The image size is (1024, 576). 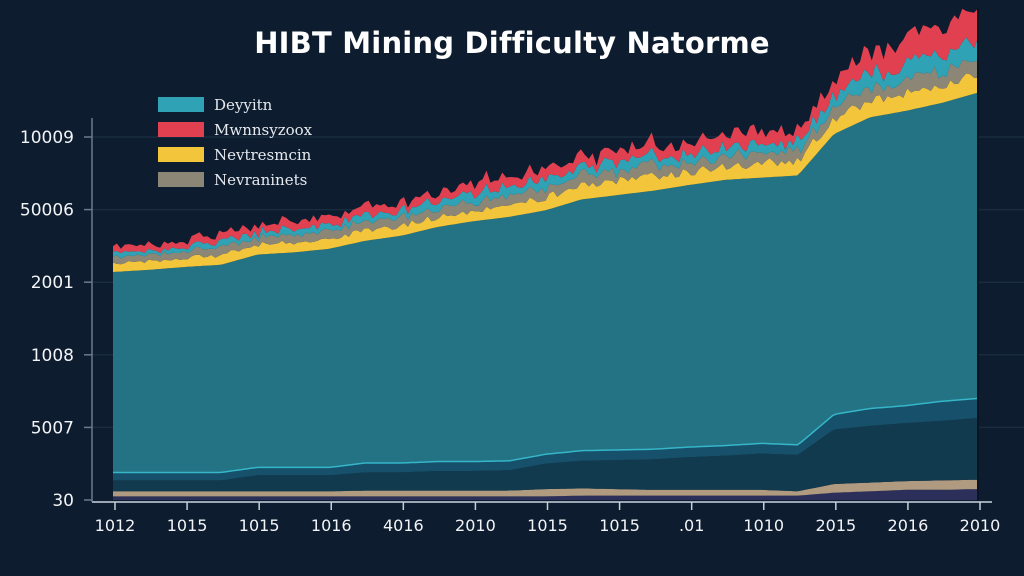 I want to click on legend-item: Nevraninets, so click(x=235, y=179).